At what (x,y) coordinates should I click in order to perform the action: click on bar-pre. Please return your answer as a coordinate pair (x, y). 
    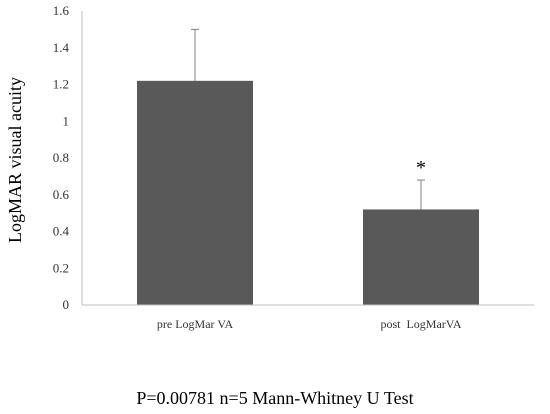
    Looking at the image, I should click on (195, 192).